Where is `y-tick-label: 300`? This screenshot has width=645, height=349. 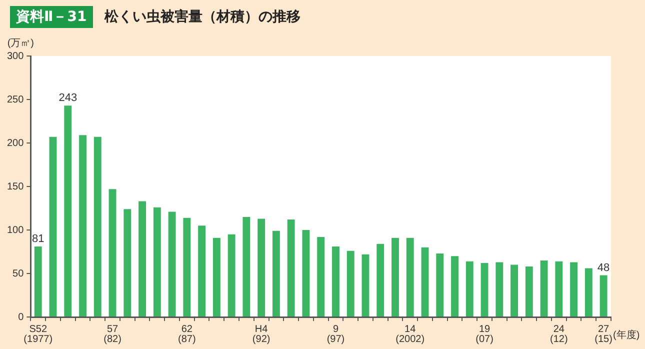
y-tick-label: 300 is located at coordinates (15, 56).